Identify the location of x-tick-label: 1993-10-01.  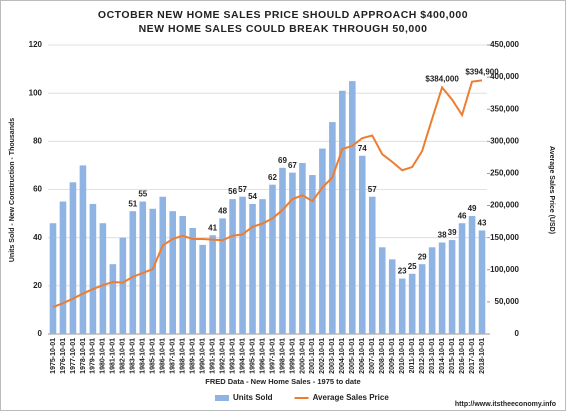
(232, 356).